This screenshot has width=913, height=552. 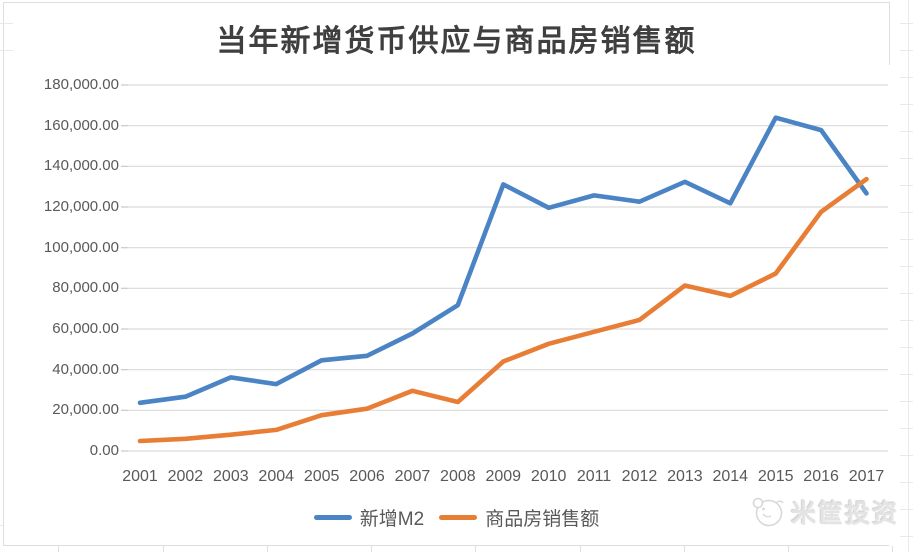 I want to click on legend-label-sales: 商品房销售额, so click(x=542, y=519).